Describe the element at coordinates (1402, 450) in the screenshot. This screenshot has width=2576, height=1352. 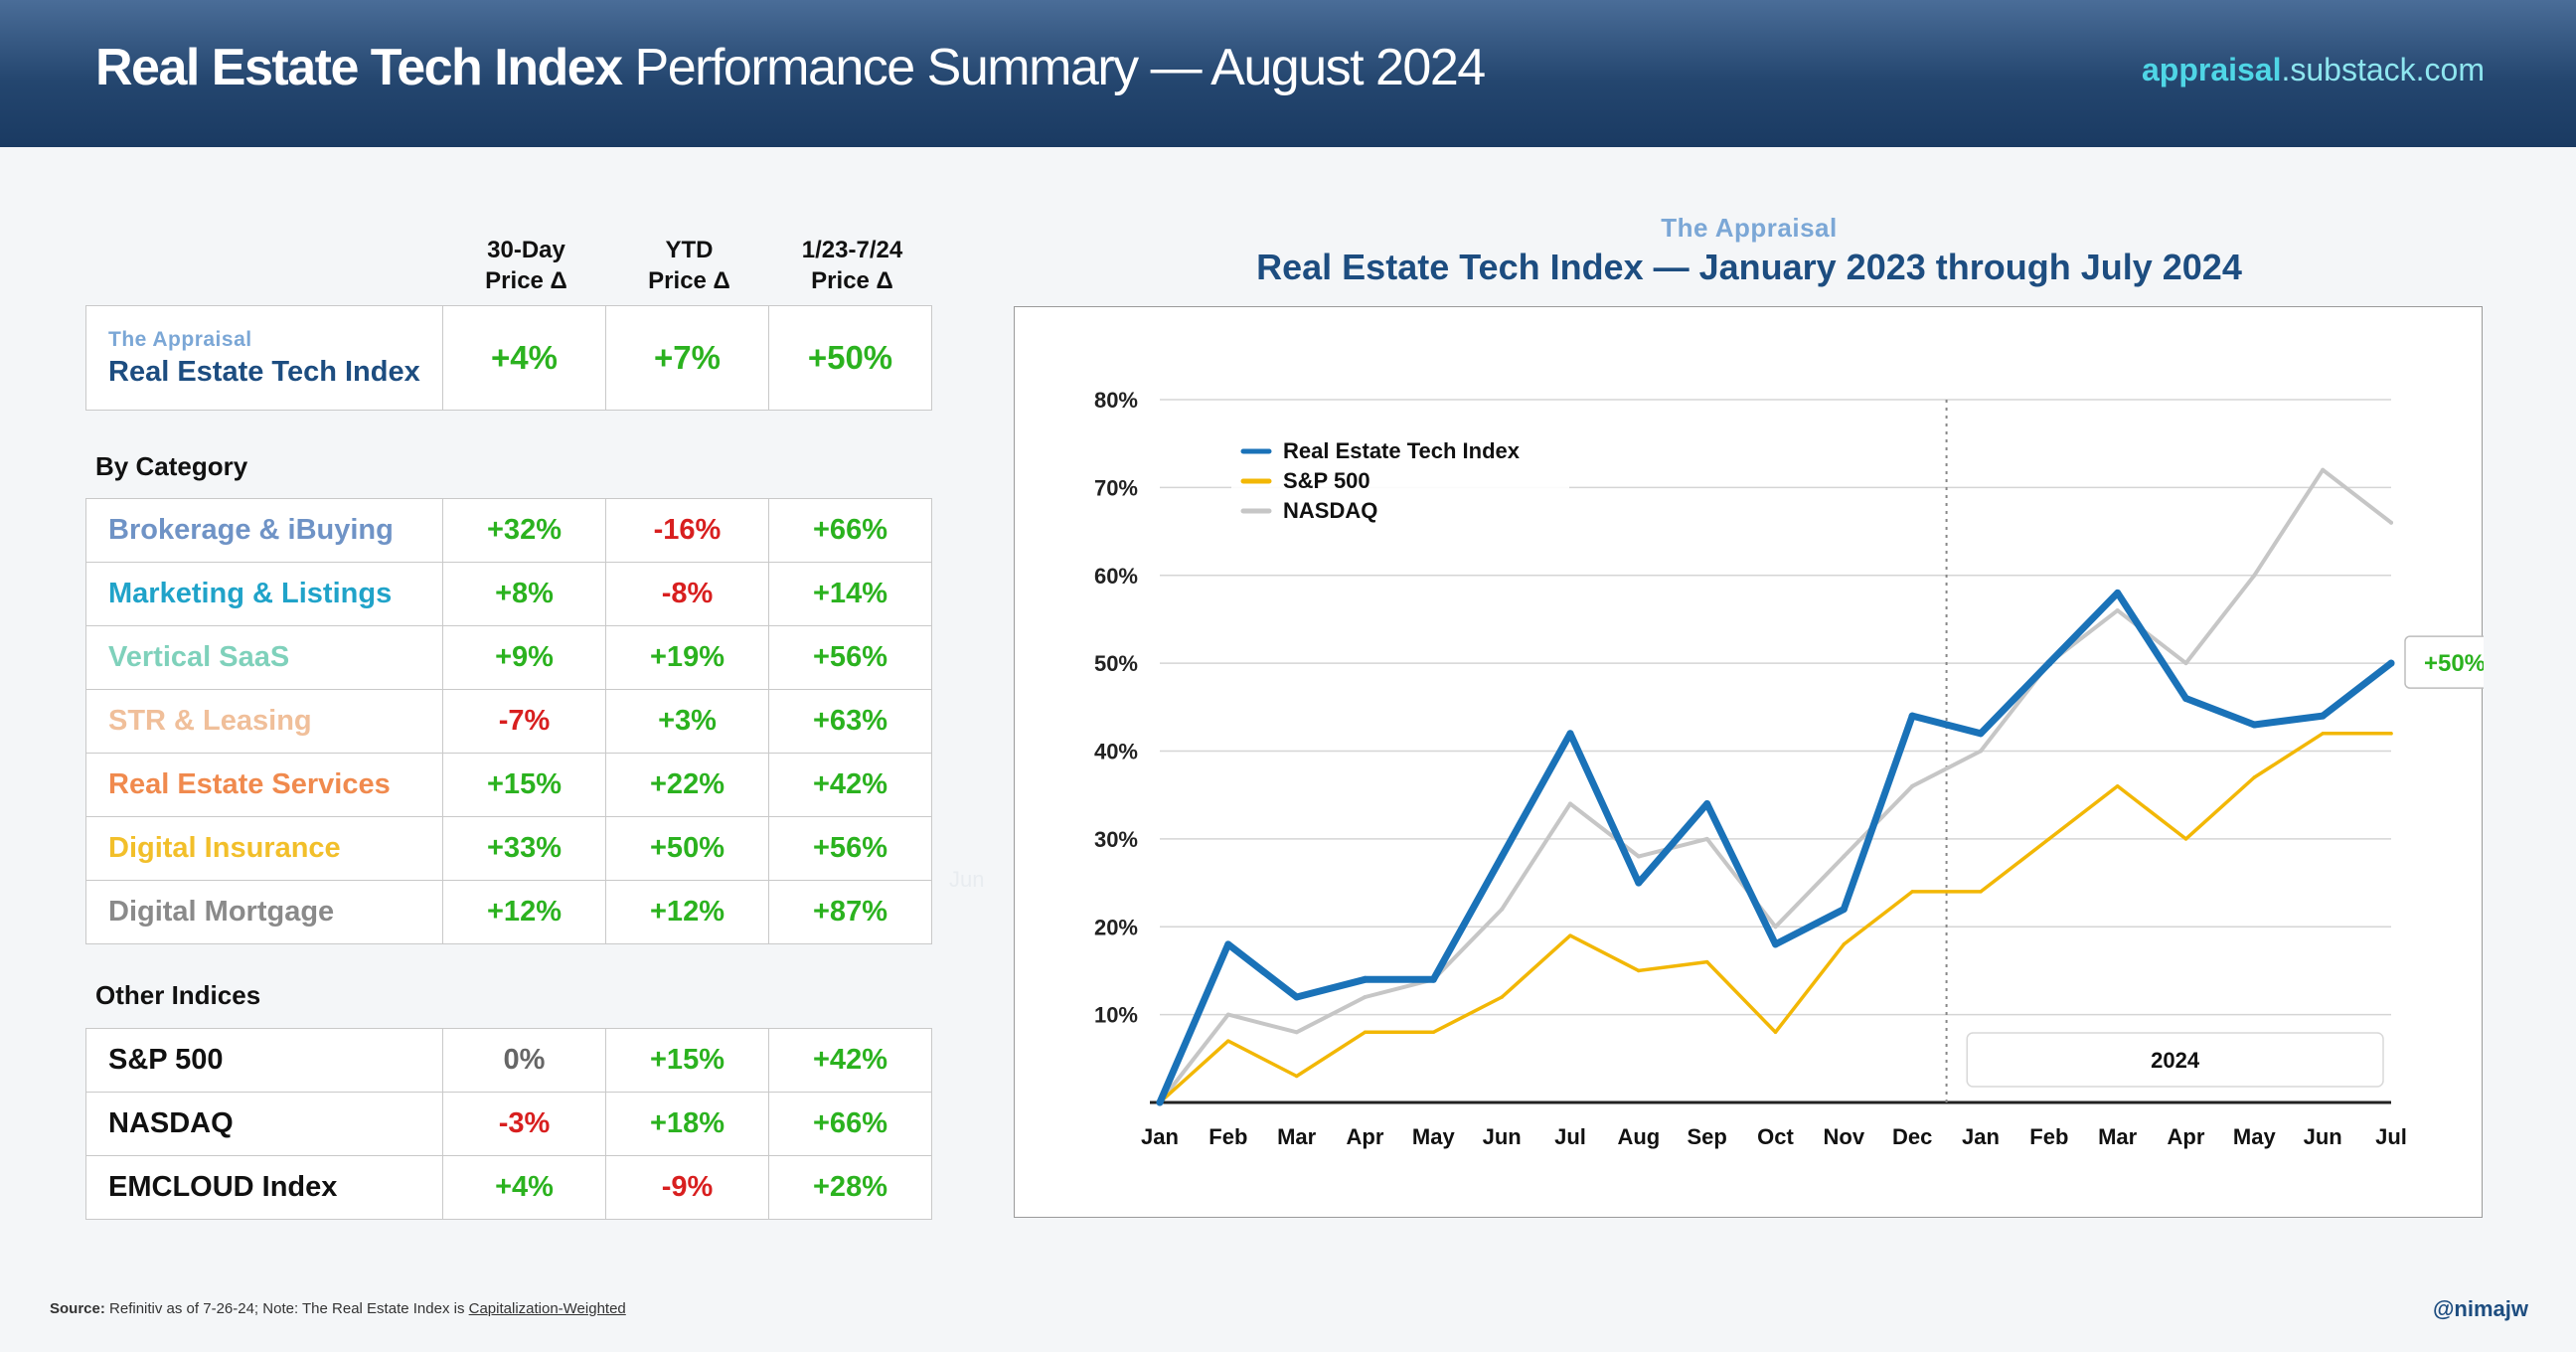
I see `legend-label: Real Estate Tech Index` at that location.